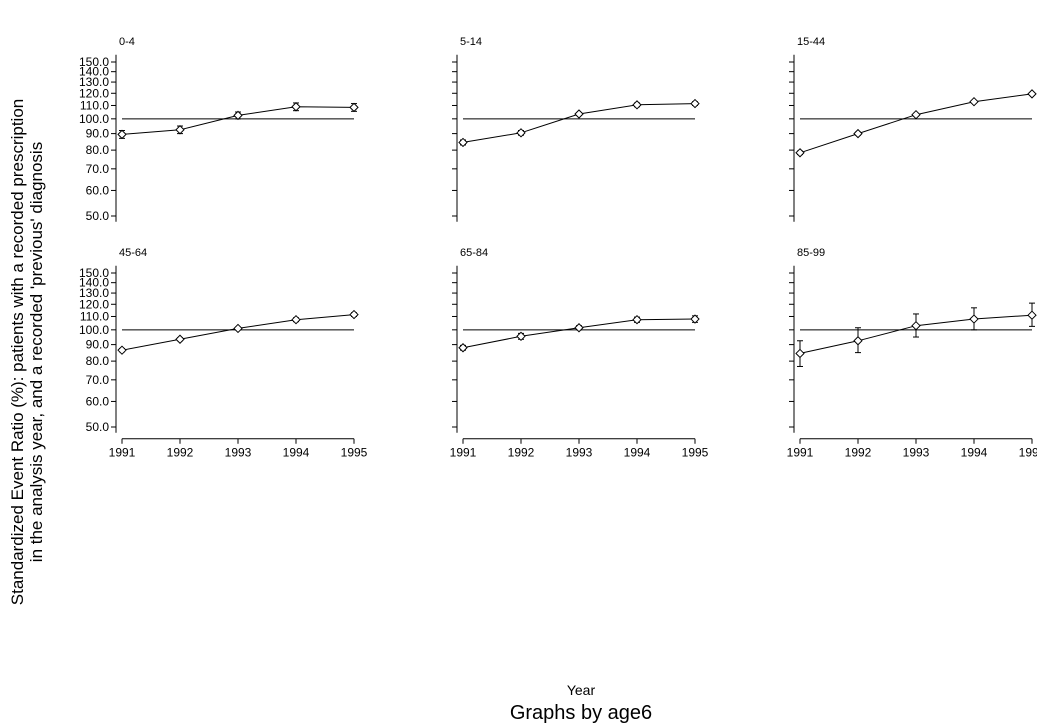  What do you see at coordinates (579, 353) in the screenshot?
I see `panel-4: 65-84 1991 1992 1993 1994 1995` at bounding box center [579, 353].